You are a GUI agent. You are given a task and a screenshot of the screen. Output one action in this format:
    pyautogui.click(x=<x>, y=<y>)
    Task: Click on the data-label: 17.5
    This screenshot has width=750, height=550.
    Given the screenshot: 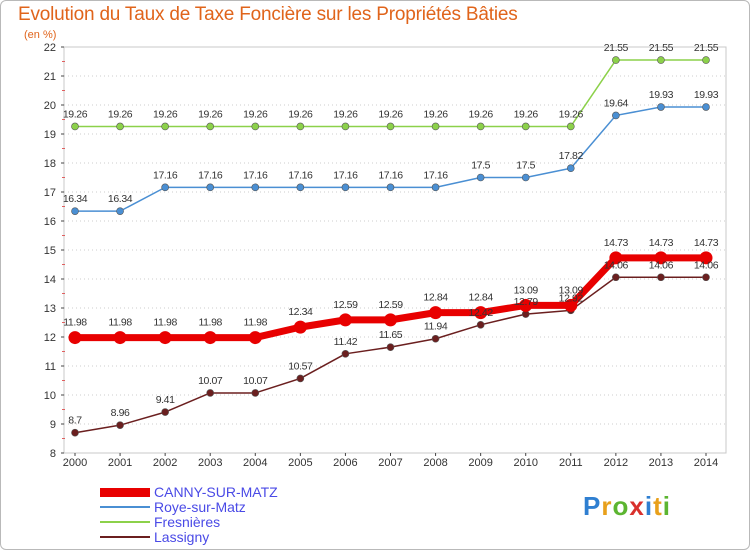 What is the action you would take?
    pyautogui.click(x=480, y=166)
    